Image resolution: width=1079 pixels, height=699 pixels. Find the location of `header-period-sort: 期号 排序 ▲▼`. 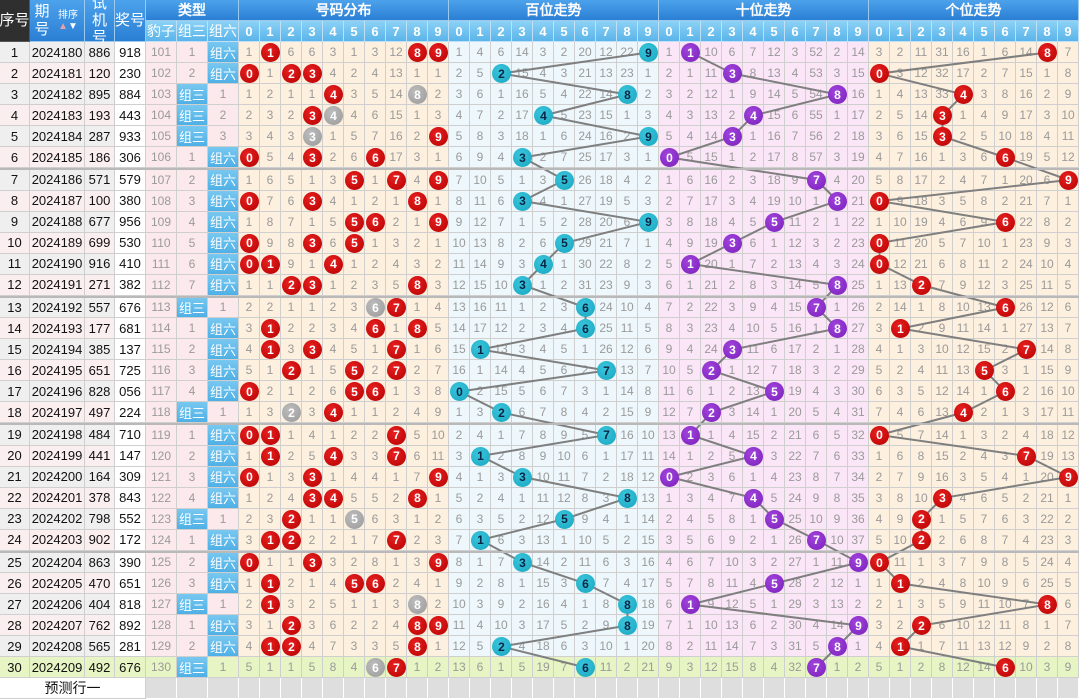

header-period-sort: 期号 排序 ▲▼ is located at coordinates (57, 21).